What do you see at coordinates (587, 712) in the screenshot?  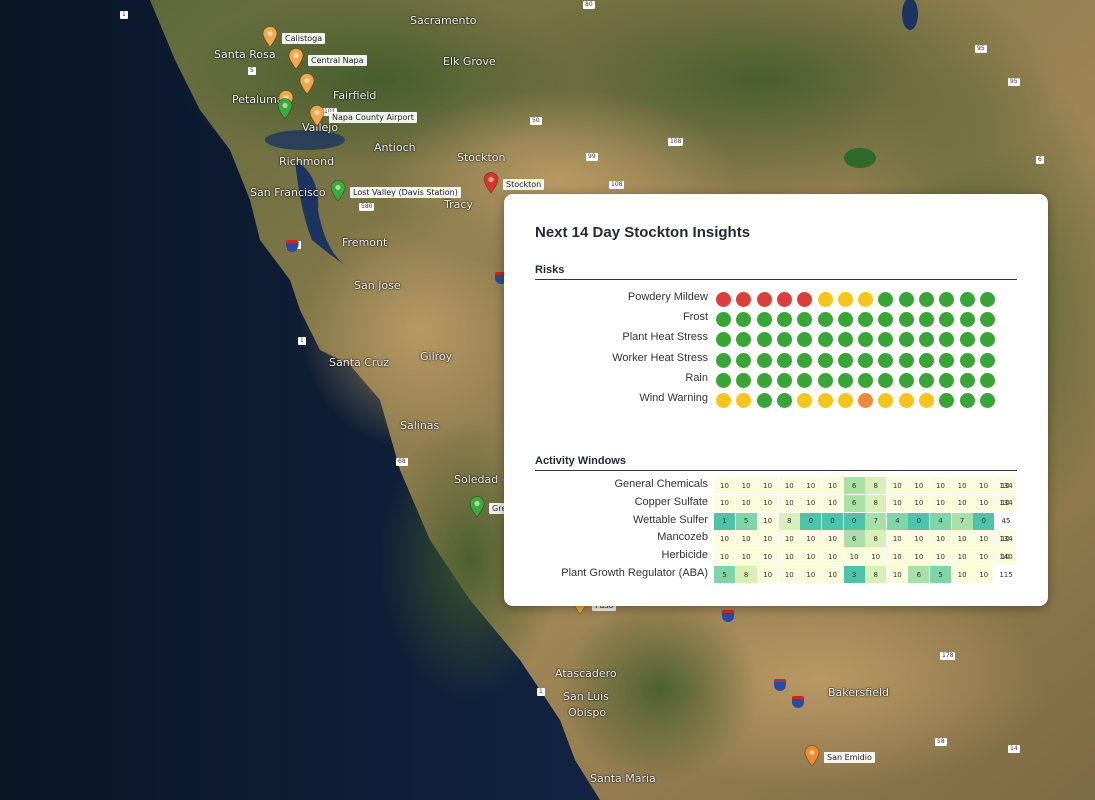 I see `city-label: Obispo` at bounding box center [587, 712].